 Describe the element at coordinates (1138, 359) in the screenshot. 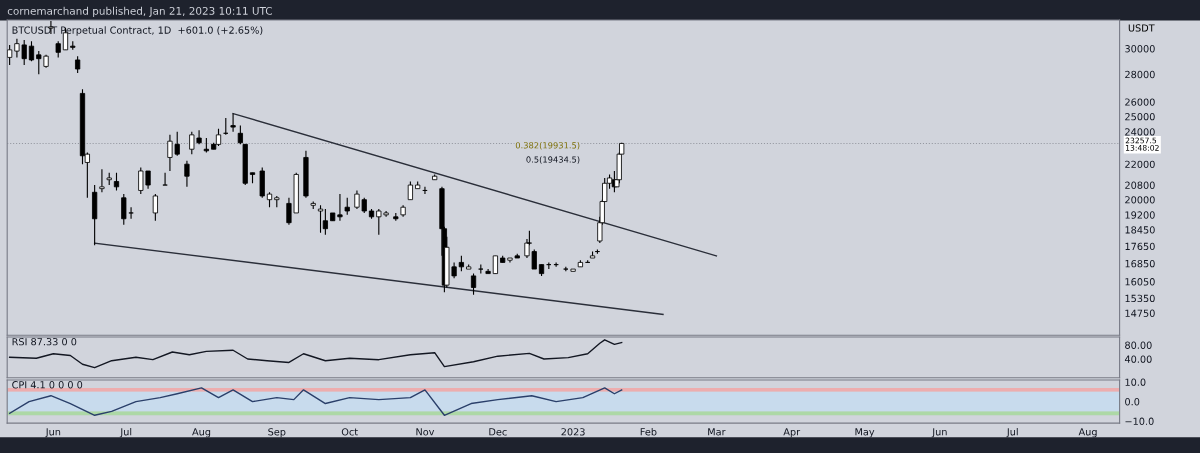

I see `y-tick-label: 40.00` at that location.